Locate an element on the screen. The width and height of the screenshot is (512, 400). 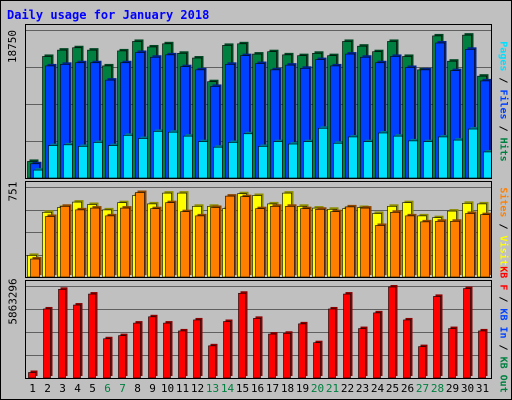
y-max-text-hits: 18750 is located at coordinates (13, 46).